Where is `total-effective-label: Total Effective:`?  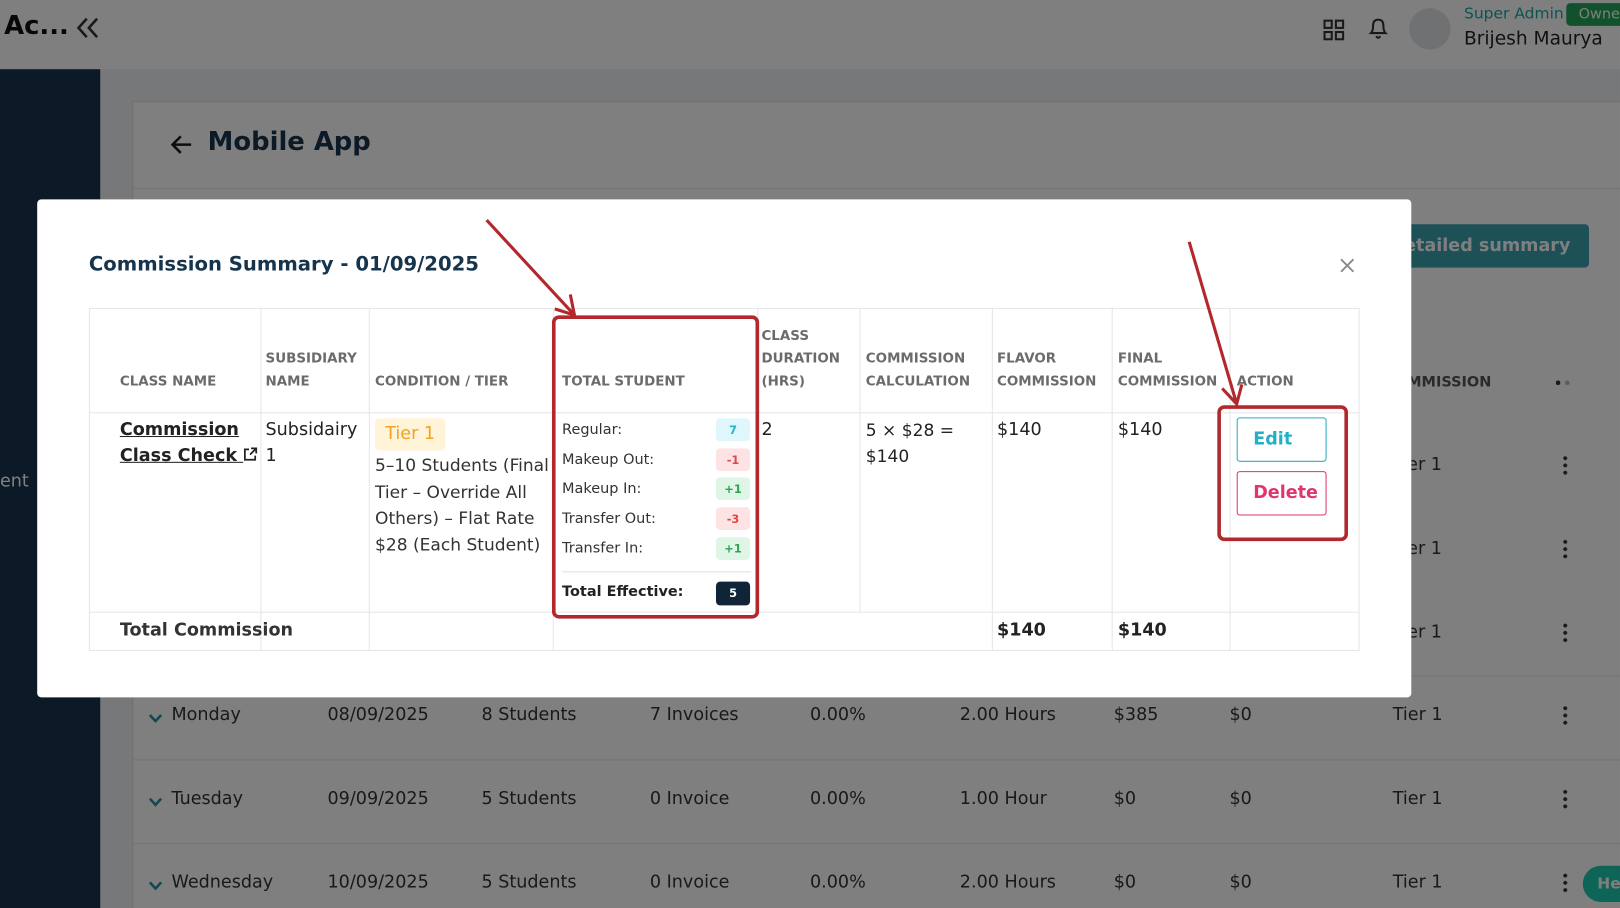 total-effective-label: Total Effective: is located at coordinates (623, 592).